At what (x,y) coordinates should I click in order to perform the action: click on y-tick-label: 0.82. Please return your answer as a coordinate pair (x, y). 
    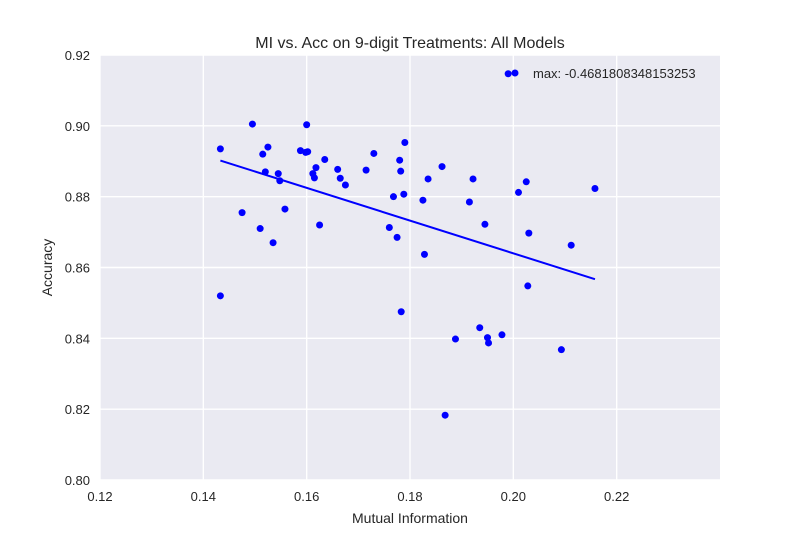
    Looking at the image, I should click on (77, 409).